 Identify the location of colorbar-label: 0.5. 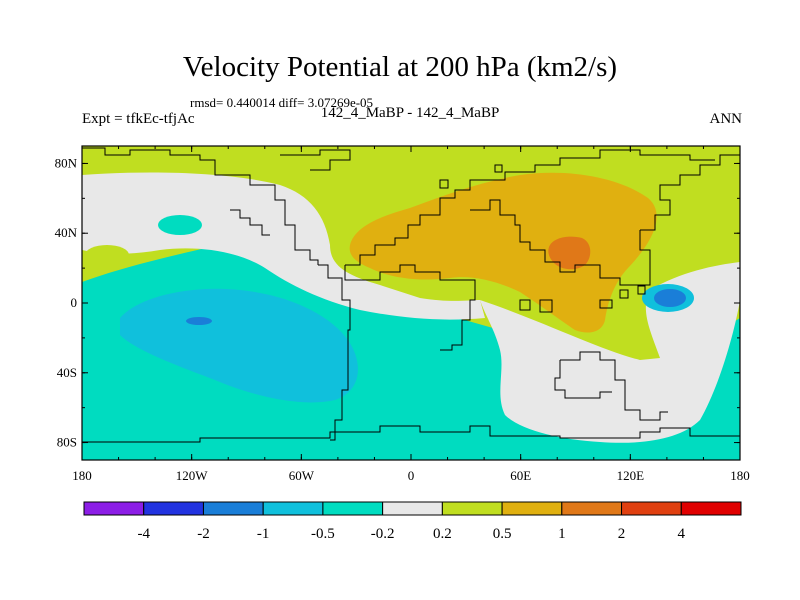
(502, 534).